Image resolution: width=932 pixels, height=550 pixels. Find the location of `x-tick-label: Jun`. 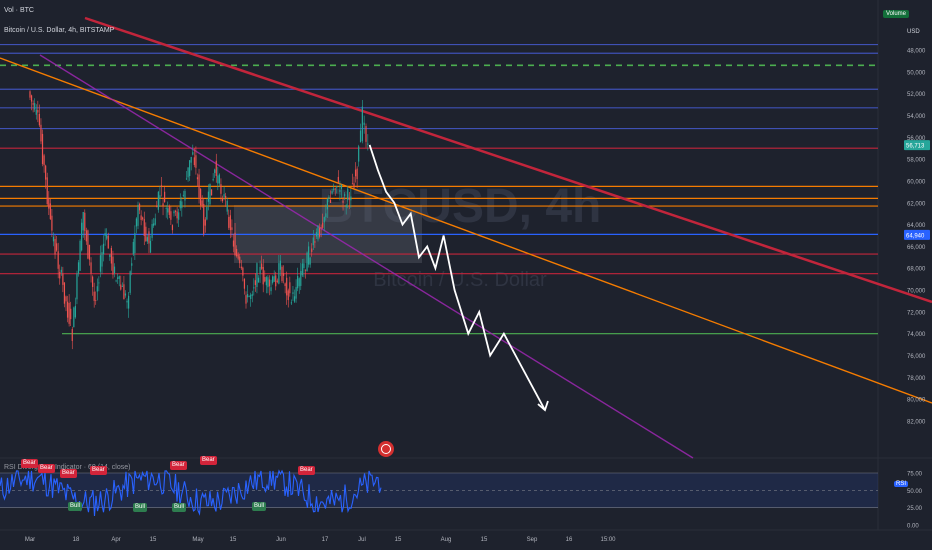

x-tick-label: Jun is located at coordinates (281, 540).